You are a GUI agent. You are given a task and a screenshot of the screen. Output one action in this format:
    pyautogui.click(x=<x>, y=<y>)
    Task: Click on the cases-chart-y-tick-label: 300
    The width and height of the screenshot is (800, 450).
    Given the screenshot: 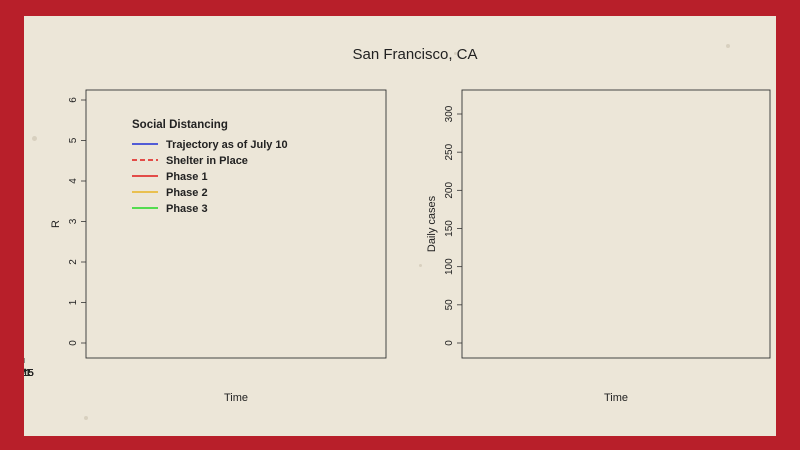 What is the action you would take?
    pyautogui.click(x=449, y=113)
    